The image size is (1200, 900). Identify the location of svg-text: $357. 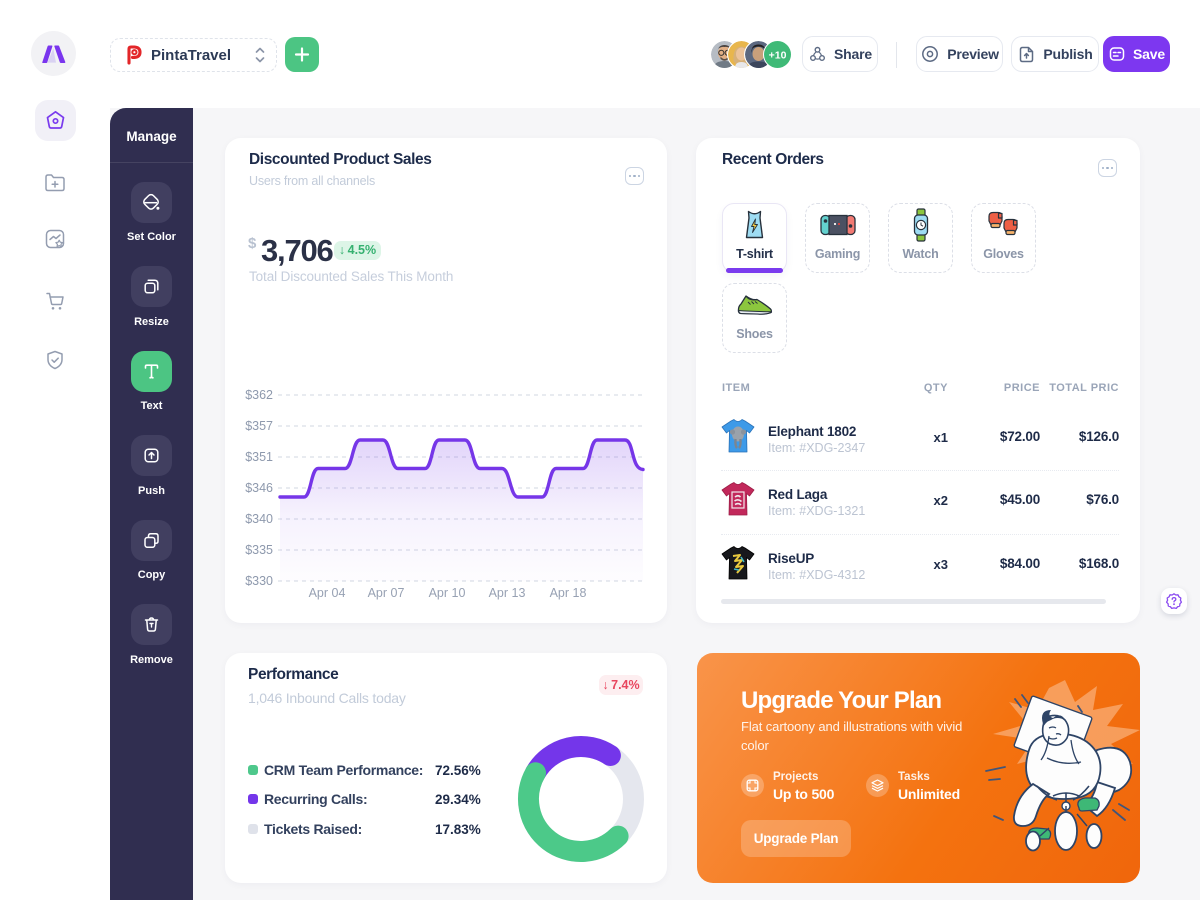
(259, 426).